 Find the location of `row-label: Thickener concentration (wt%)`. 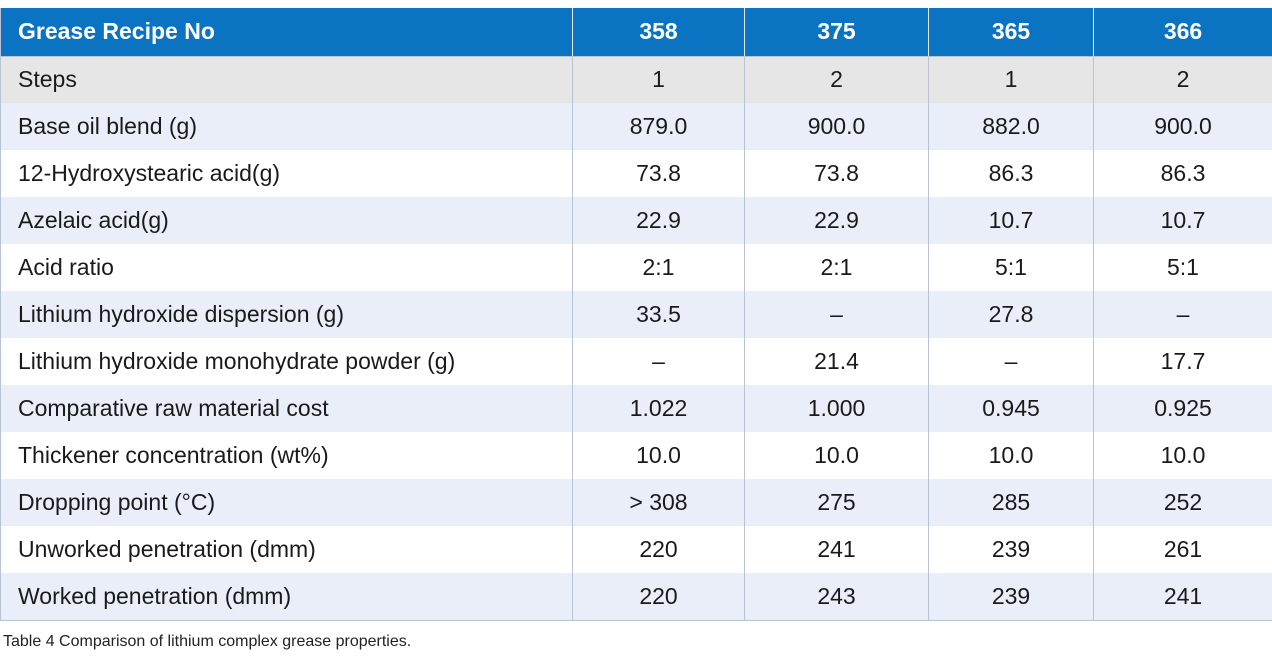

row-label: Thickener concentration (wt%) is located at coordinates (286, 455).